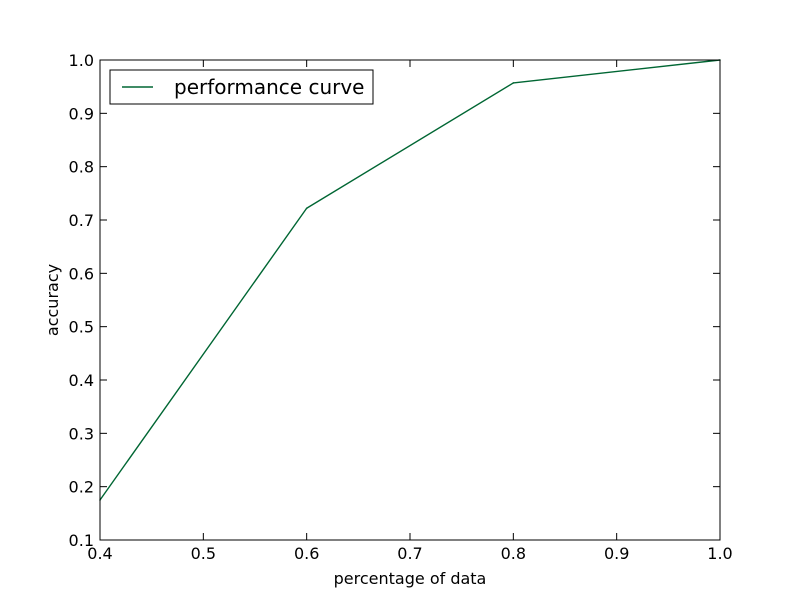 The width and height of the screenshot is (800, 600). Describe the element at coordinates (81, 540) in the screenshot. I see `y-tick-label: 0.1` at that location.